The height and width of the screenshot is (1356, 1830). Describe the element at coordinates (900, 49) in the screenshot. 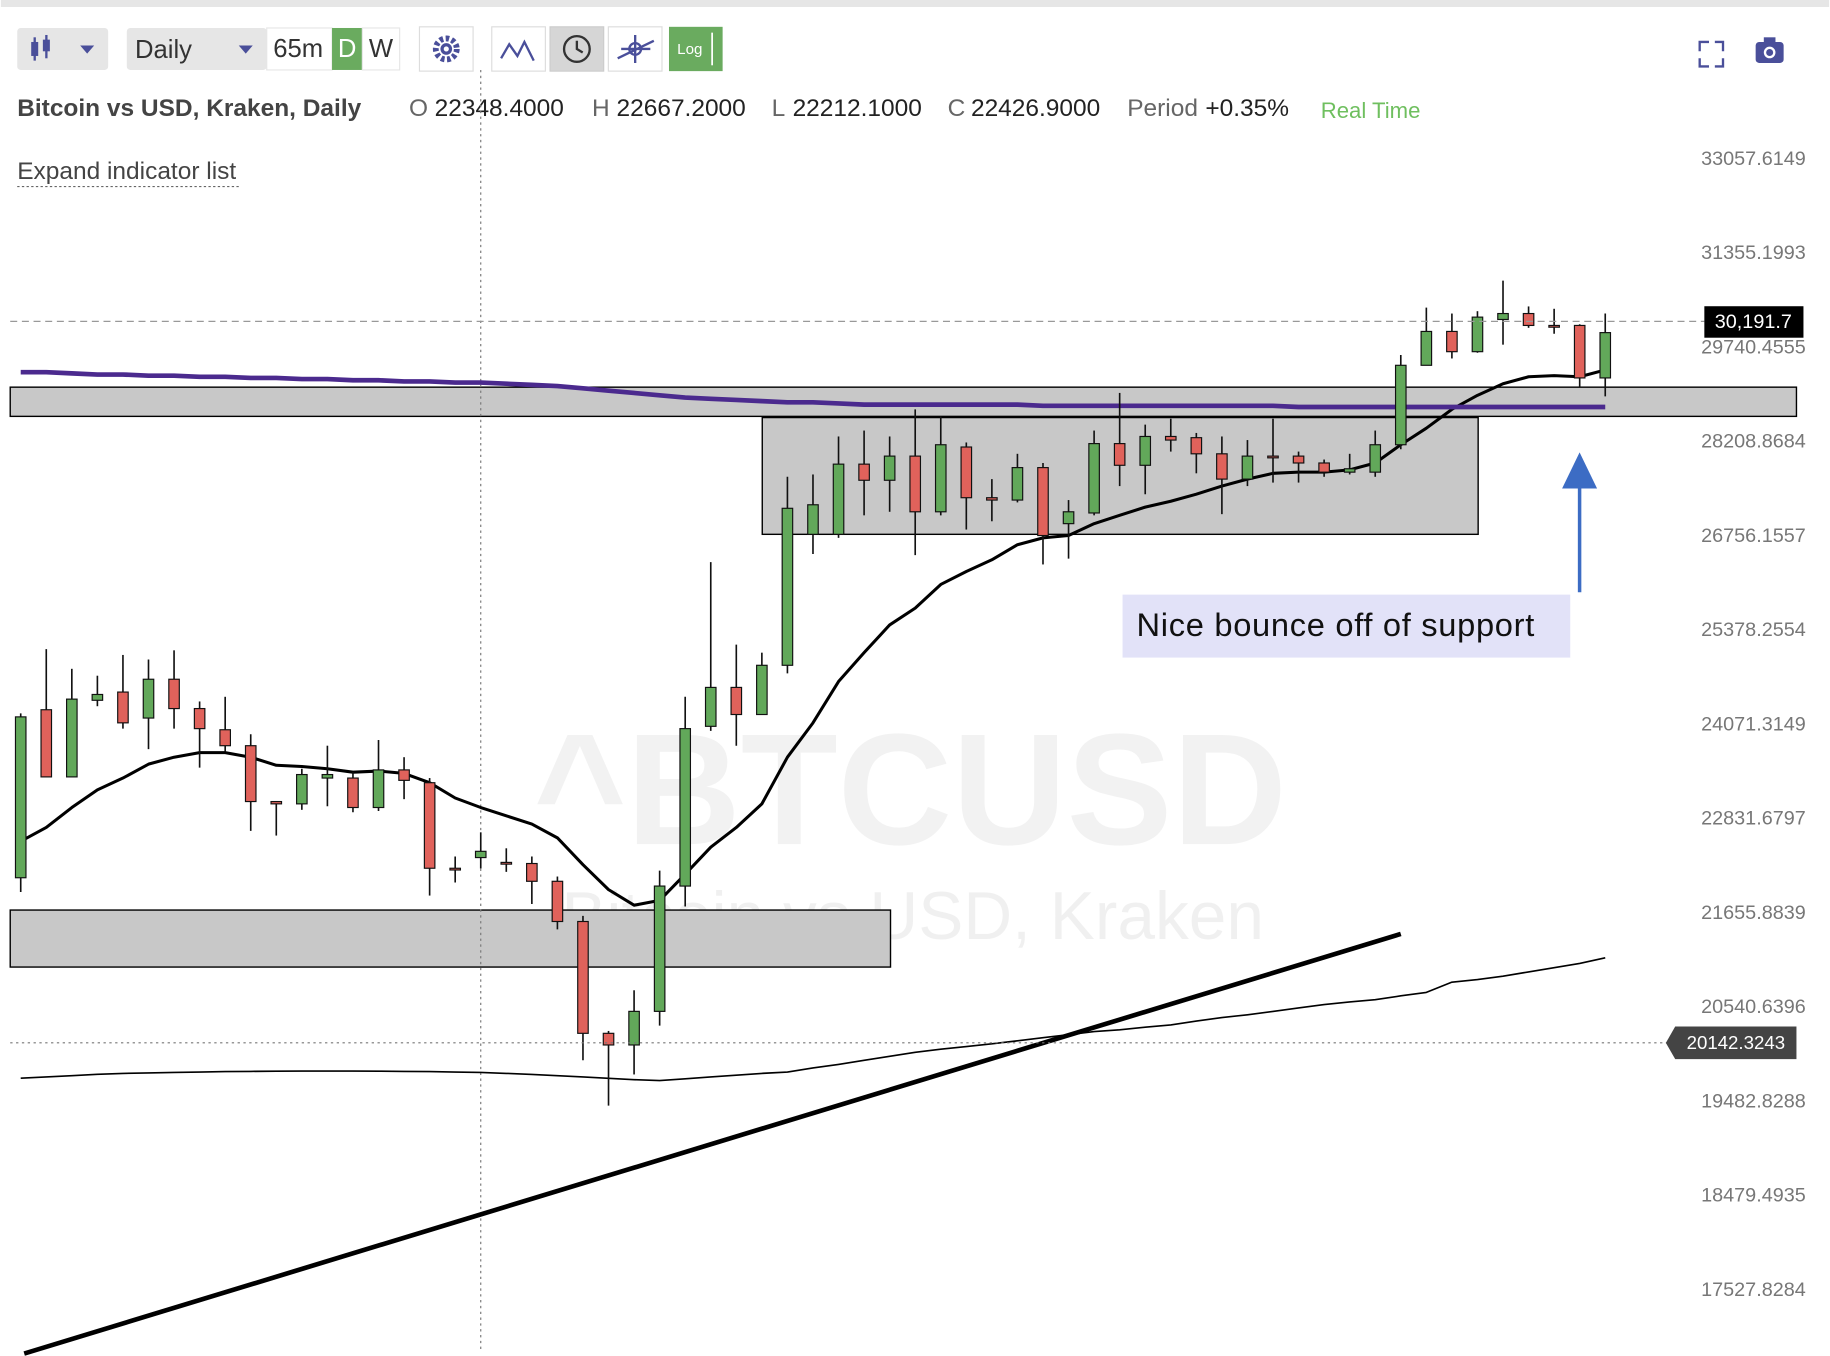

I see `toolbar: Daily 65m D W Log` at that location.